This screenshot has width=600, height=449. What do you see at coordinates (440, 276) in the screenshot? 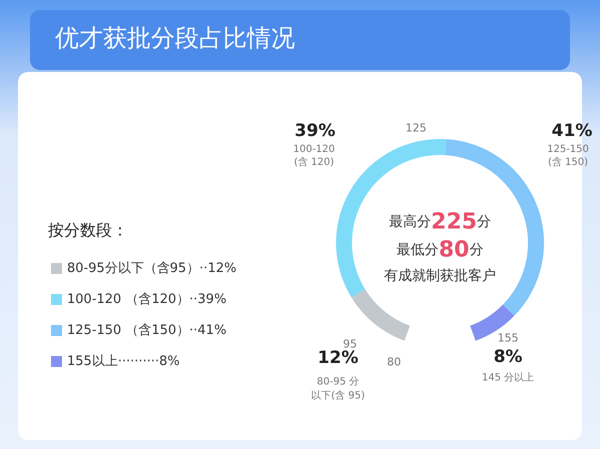
I see `text: 有成就制获批客户` at bounding box center [440, 276].